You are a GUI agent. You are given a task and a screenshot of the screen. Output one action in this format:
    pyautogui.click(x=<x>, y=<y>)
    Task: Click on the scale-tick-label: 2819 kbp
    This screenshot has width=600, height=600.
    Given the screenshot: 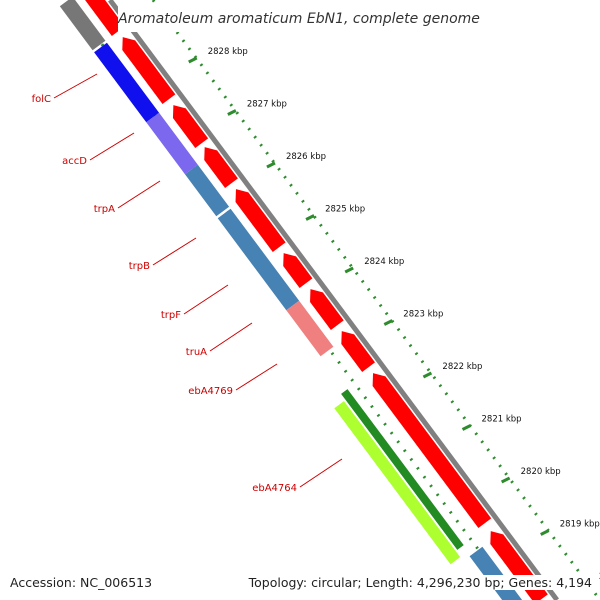 What is the action you would take?
    pyautogui.click(x=580, y=525)
    